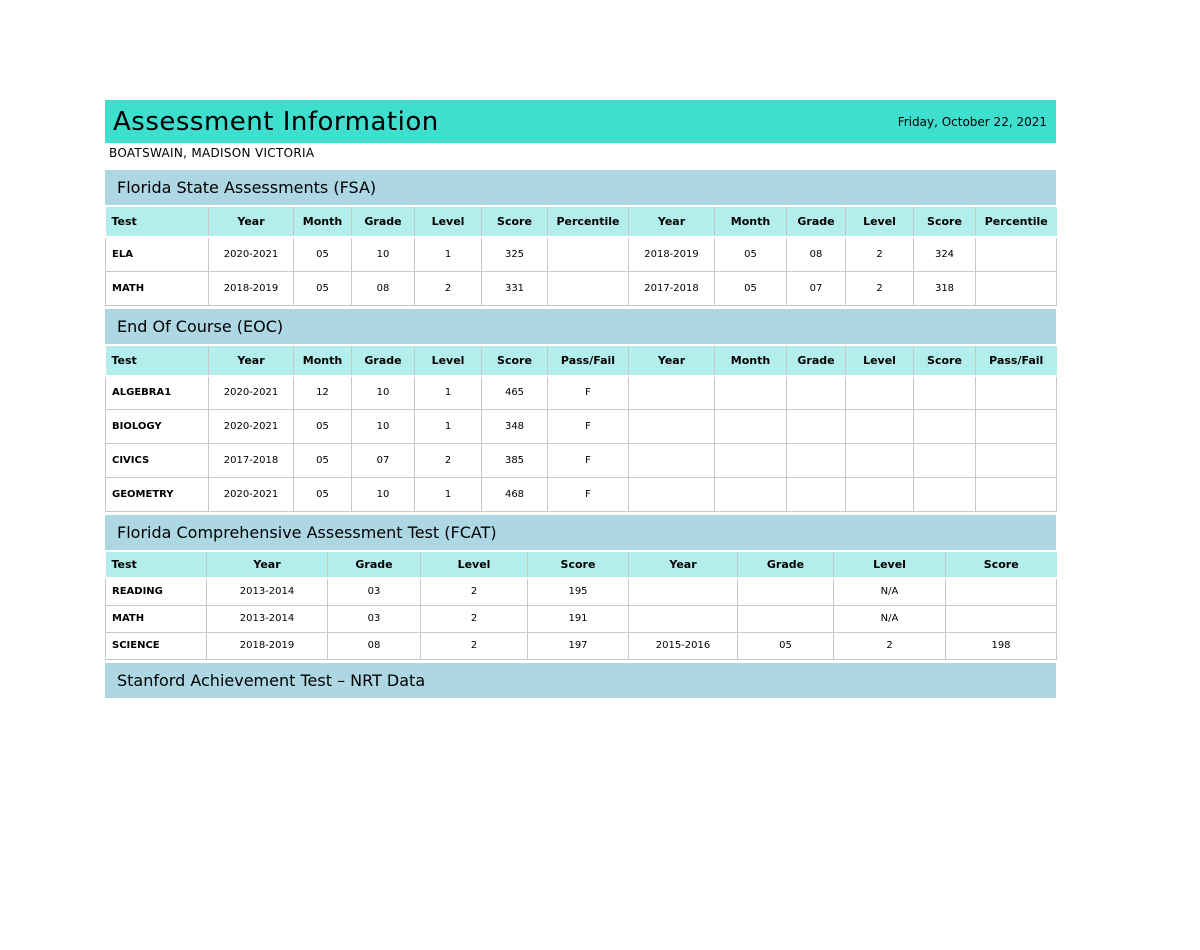  Describe the element at coordinates (157, 460) in the screenshot. I see `cell: CIVICS` at that location.